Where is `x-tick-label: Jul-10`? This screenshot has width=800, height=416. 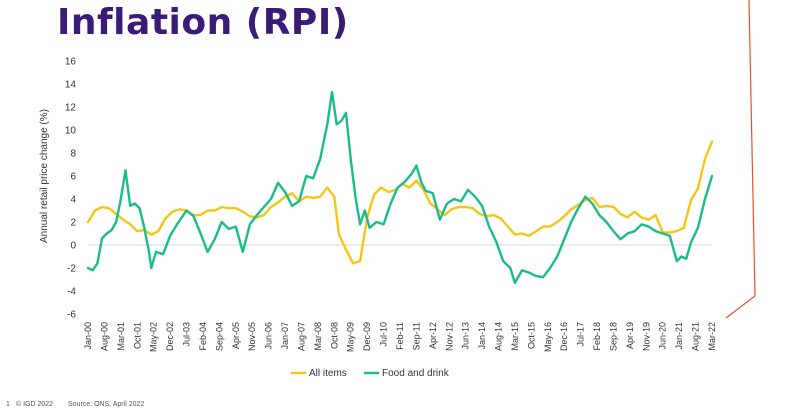 x-tick-label: Jul-10 is located at coordinates (384, 334).